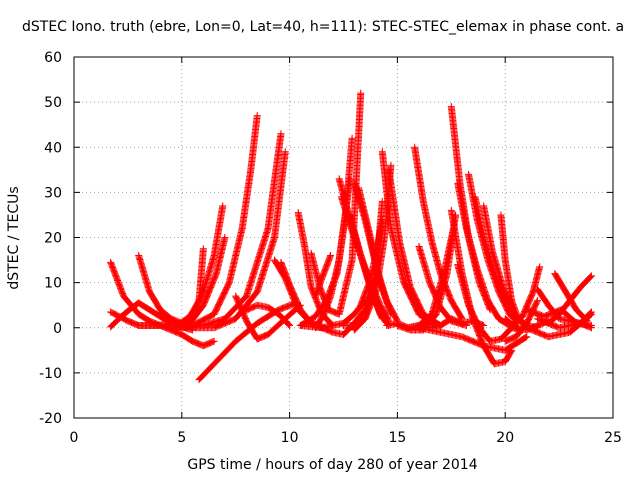 This screenshot has height=480, width=640. What do you see at coordinates (290, 438) in the screenshot?
I see `x-tick-label: 10` at bounding box center [290, 438].